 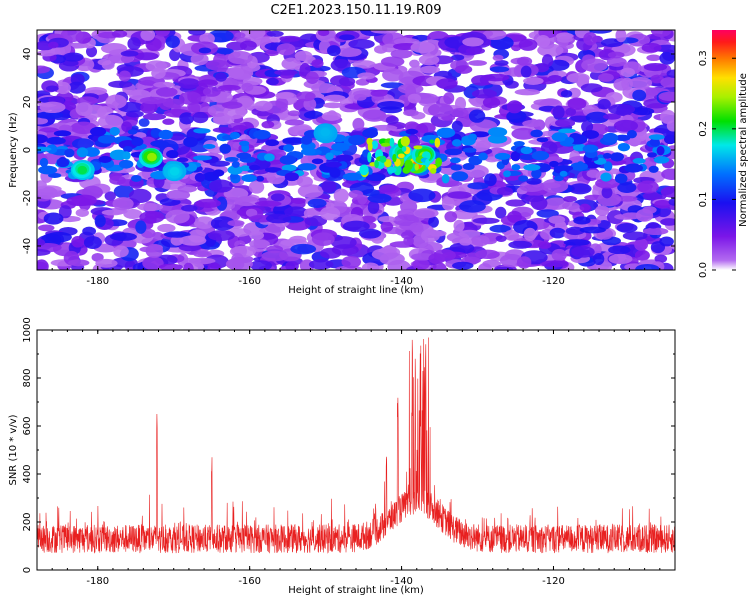 I want to click on snr-y-axis-label: SNR (10 * v/v), so click(x=13, y=449).